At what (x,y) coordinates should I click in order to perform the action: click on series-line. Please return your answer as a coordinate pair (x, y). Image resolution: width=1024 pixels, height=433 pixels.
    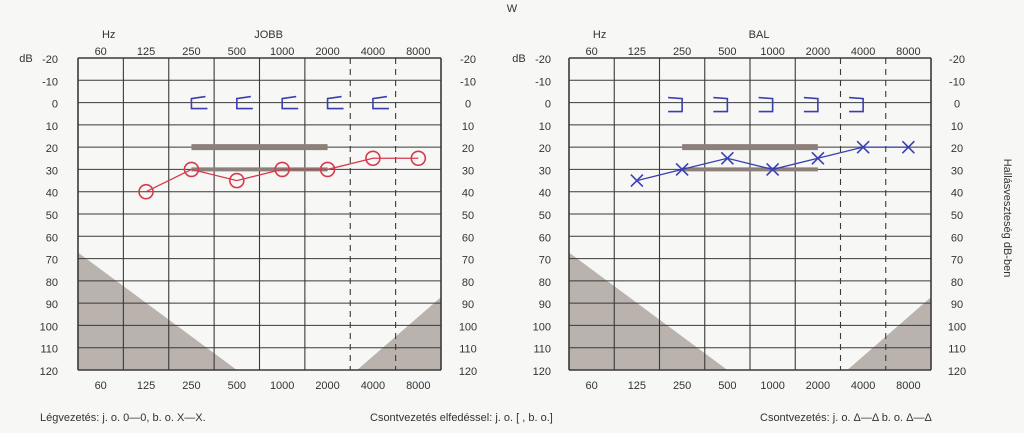
    Looking at the image, I should click on (282, 175).